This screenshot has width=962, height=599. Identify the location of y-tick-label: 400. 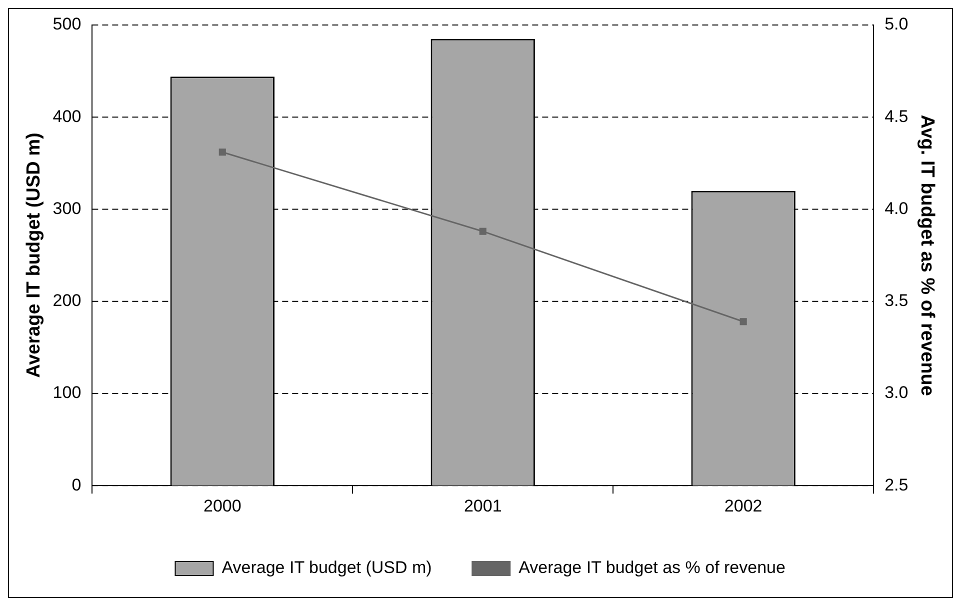
(67, 116).